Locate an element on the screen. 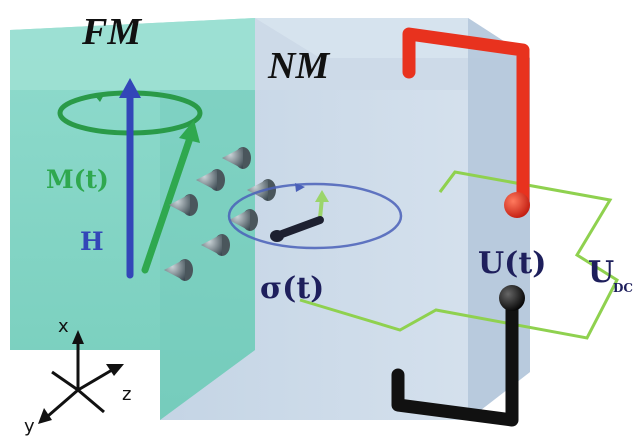 This screenshot has height=437, width=636. magnetization-label: M(t) is located at coordinates (77, 179).